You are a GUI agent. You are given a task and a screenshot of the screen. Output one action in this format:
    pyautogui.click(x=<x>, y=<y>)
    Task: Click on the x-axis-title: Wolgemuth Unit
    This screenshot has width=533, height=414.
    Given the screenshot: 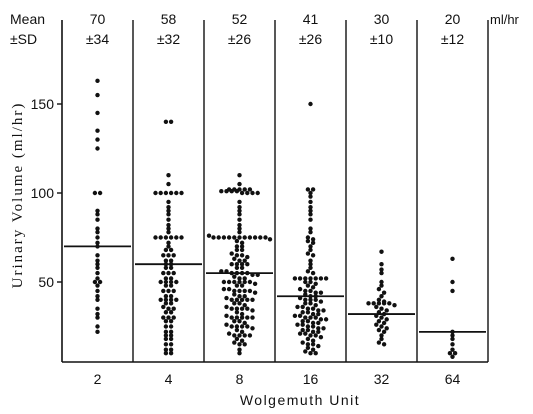 What is the action you would take?
    pyautogui.click(x=300, y=400)
    